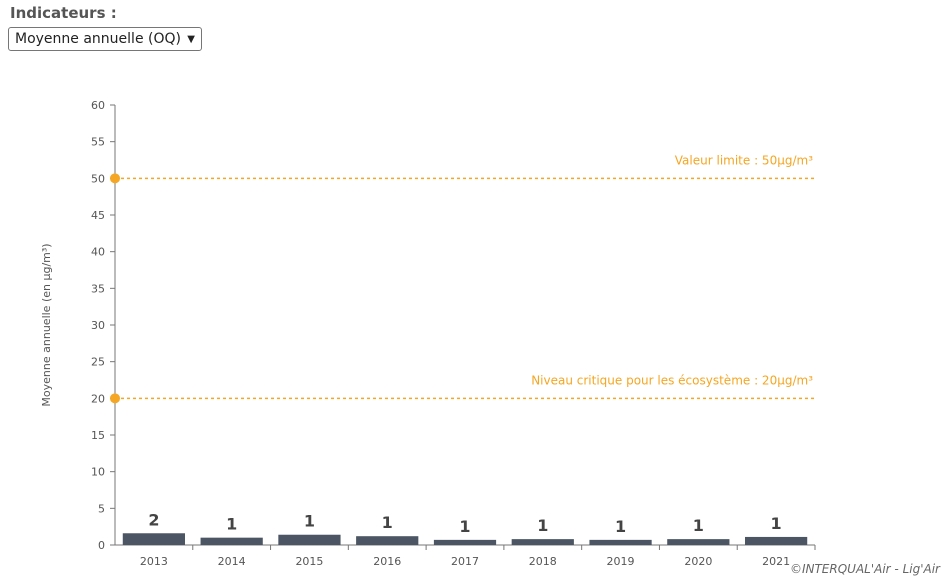 The image size is (946, 582). What do you see at coordinates (154, 561) in the screenshot?
I see `x-tick-label: 2013` at bounding box center [154, 561].